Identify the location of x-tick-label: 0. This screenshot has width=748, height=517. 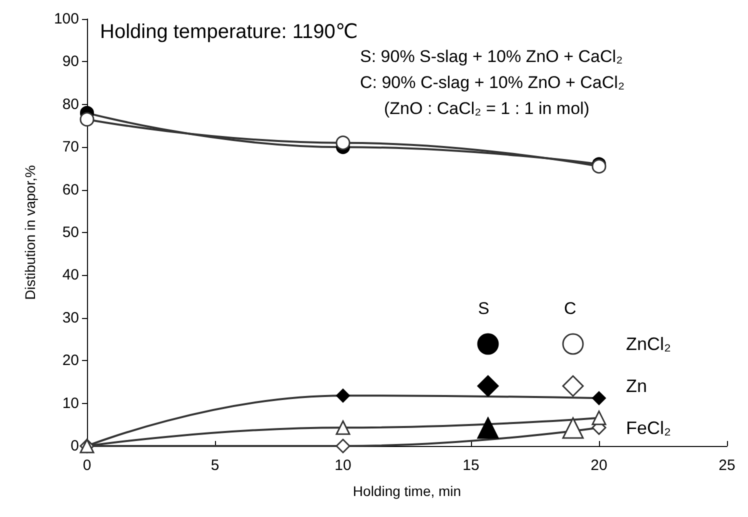
(87, 465).